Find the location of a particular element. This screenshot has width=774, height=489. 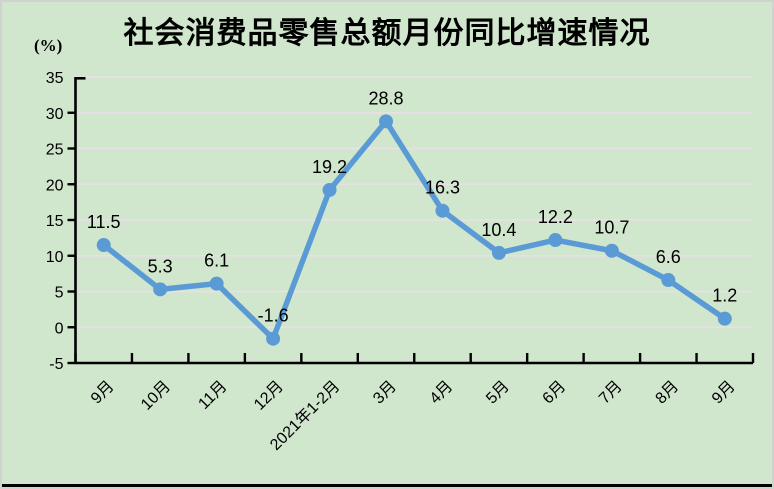

y-tick-label: 20 is located at coordinates (55, 185).